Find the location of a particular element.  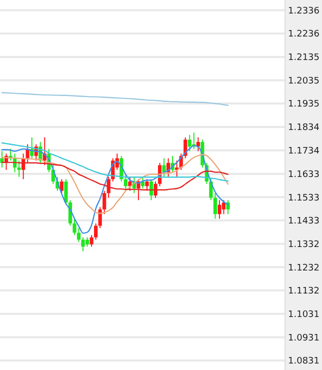

y-tick-label: 1.2135 is located at coordinates (304, 58).